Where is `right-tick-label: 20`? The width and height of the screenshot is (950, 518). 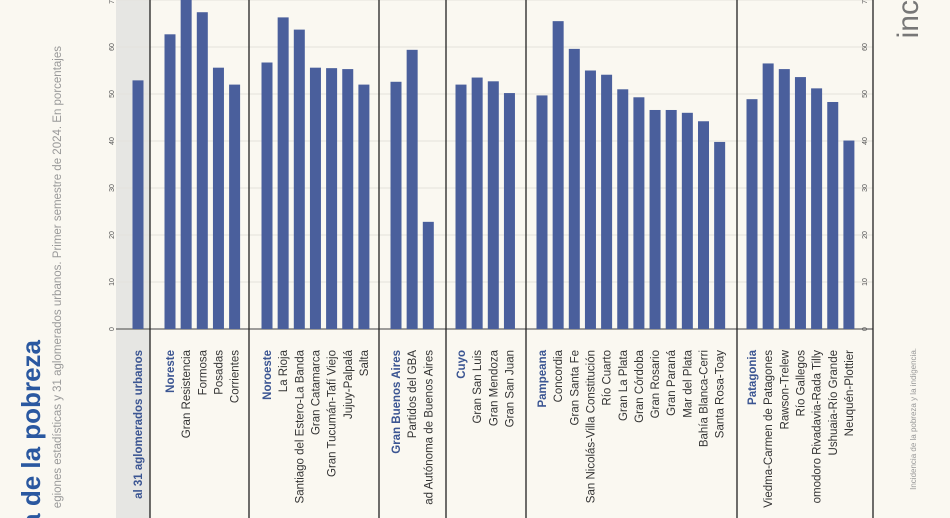
right-tick-label: 20 is located at coordinates (865, 235).